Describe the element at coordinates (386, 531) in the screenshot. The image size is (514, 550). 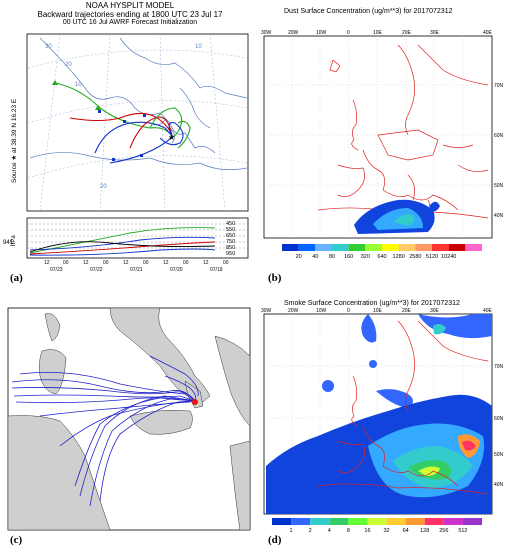
I see `legend-label: 32` at that location.